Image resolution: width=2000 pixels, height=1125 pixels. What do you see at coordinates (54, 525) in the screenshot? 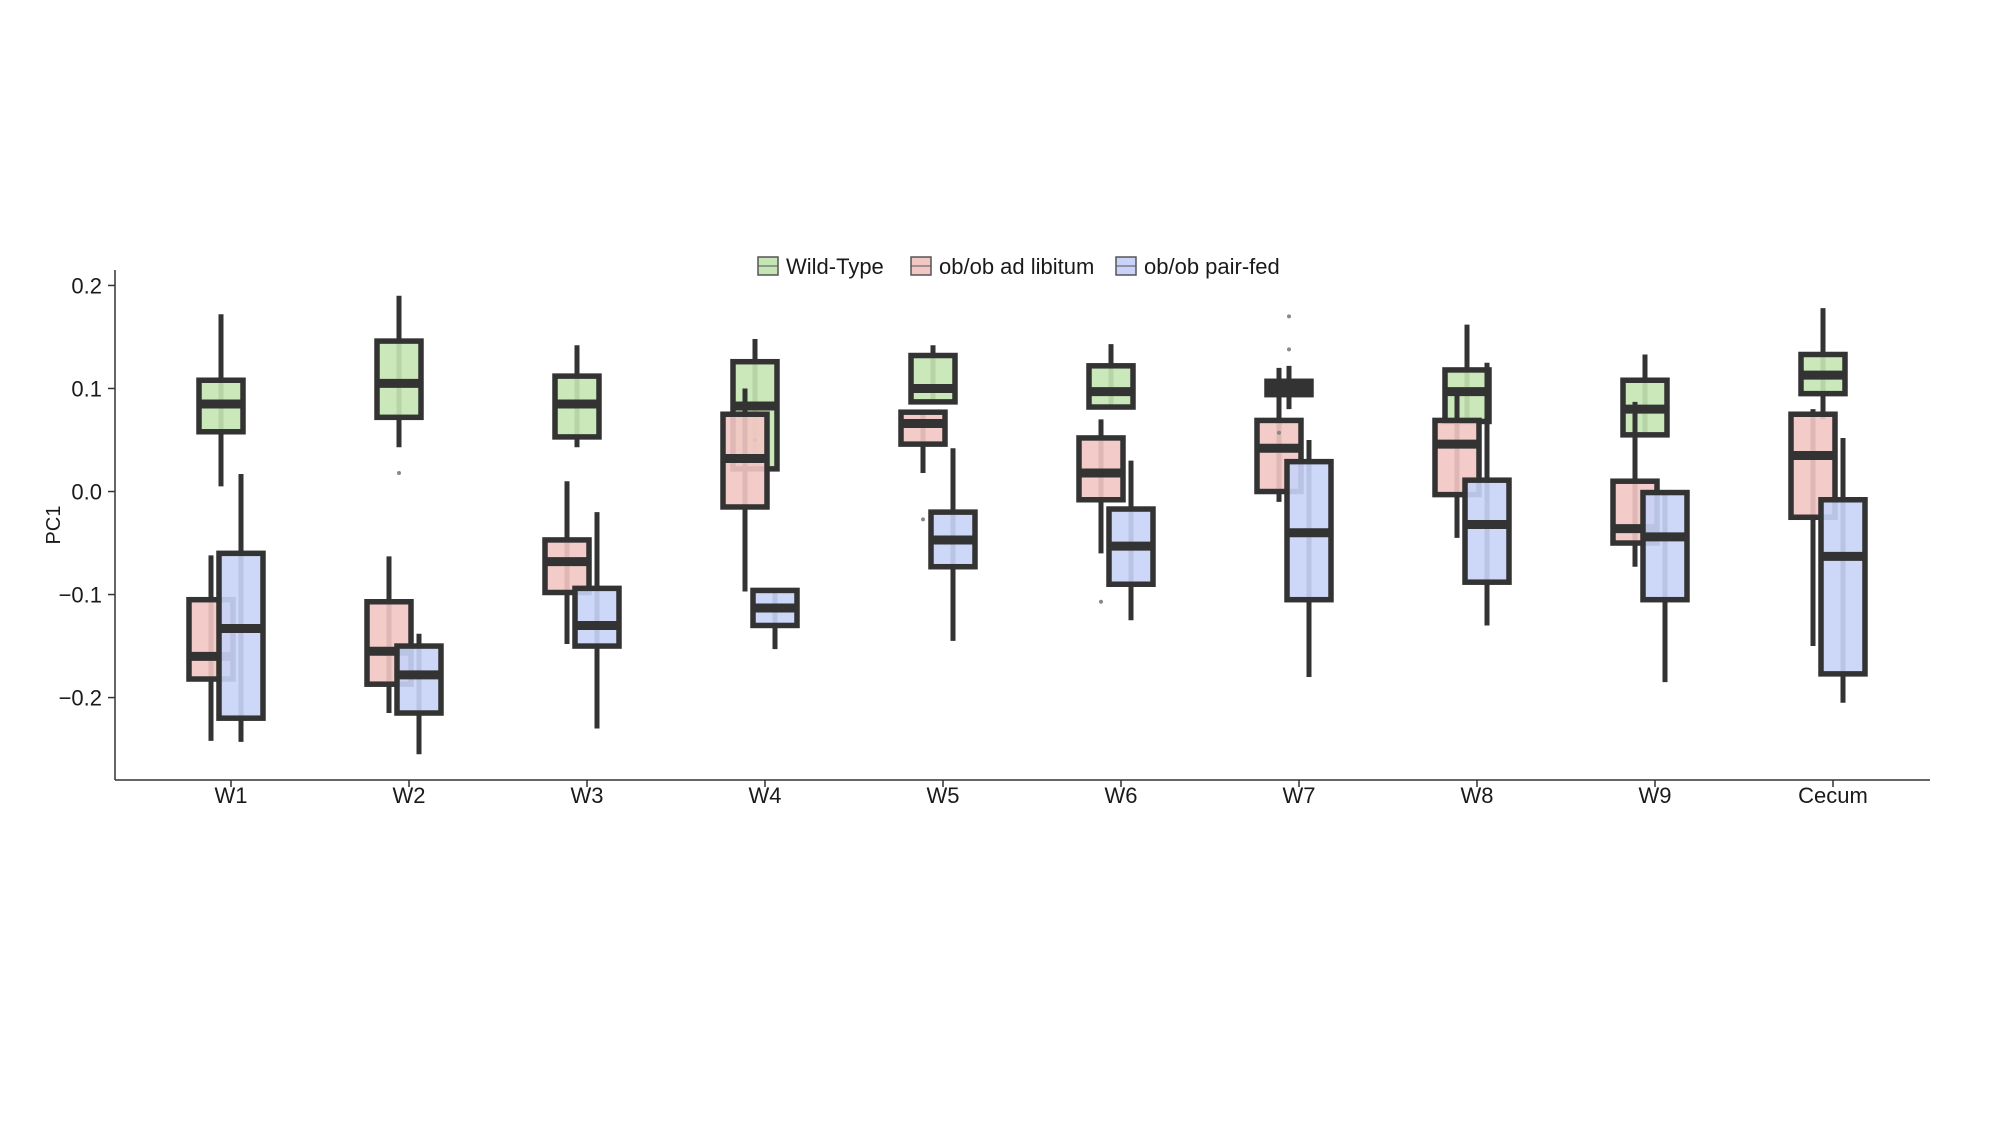
I see `y-axis-title: PC1` at bounding box center [54, 525].